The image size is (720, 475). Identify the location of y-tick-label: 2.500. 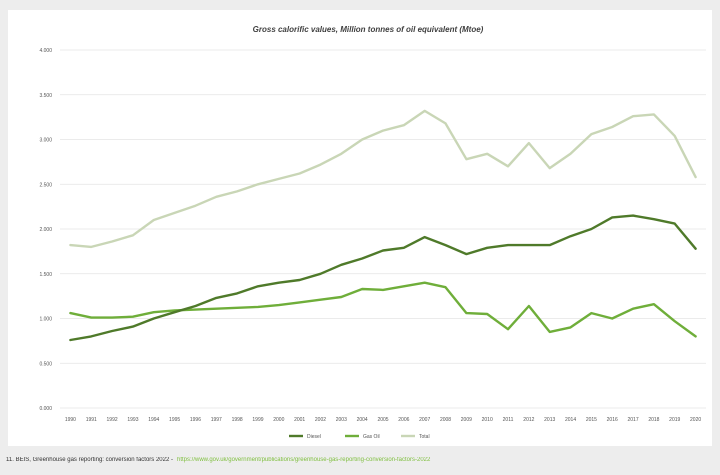
(45, 185).